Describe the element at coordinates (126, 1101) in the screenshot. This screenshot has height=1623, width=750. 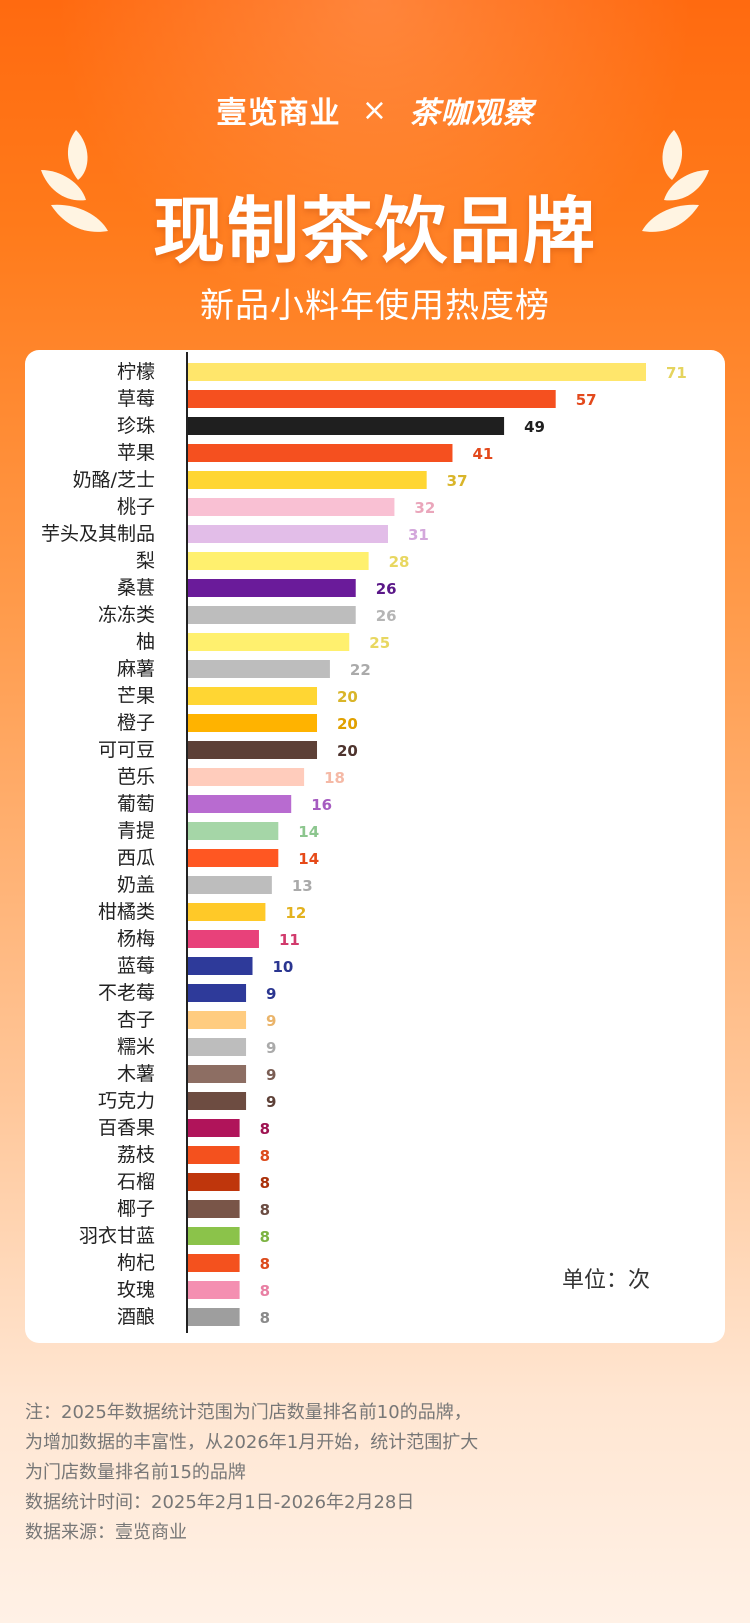
I see `category-label: 巧克力` at that location.